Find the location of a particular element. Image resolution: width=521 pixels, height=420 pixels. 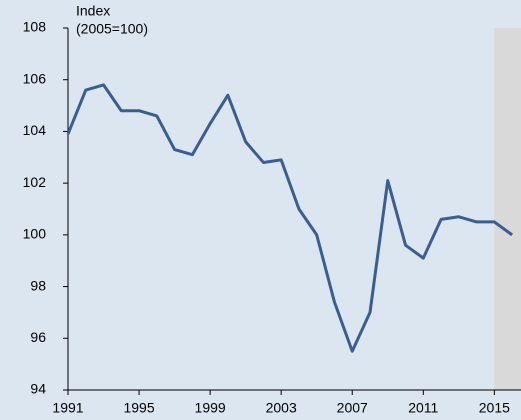

y-tick-label: 96 is located at coordinates (38, 337).